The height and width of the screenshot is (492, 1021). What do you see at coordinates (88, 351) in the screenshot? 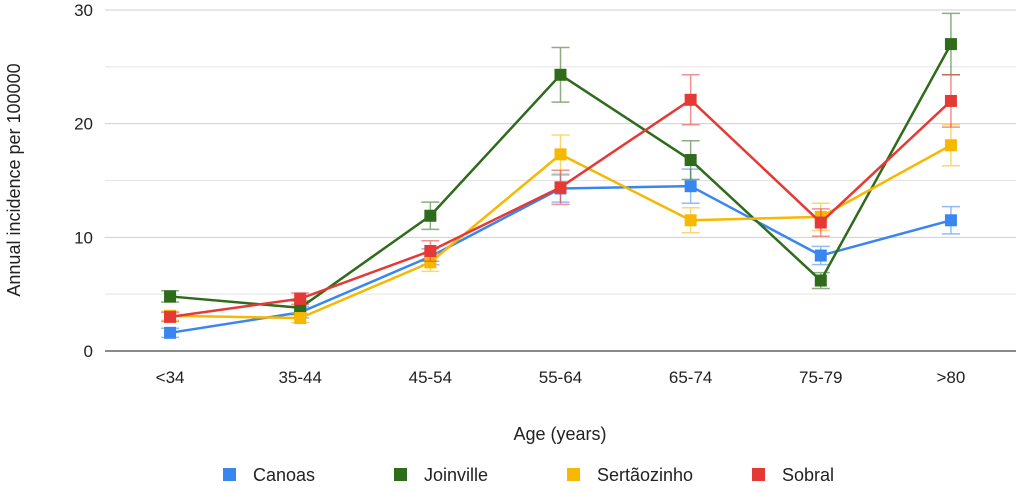
I see `y-tick-label: 0` at bounding box center [88, 351].